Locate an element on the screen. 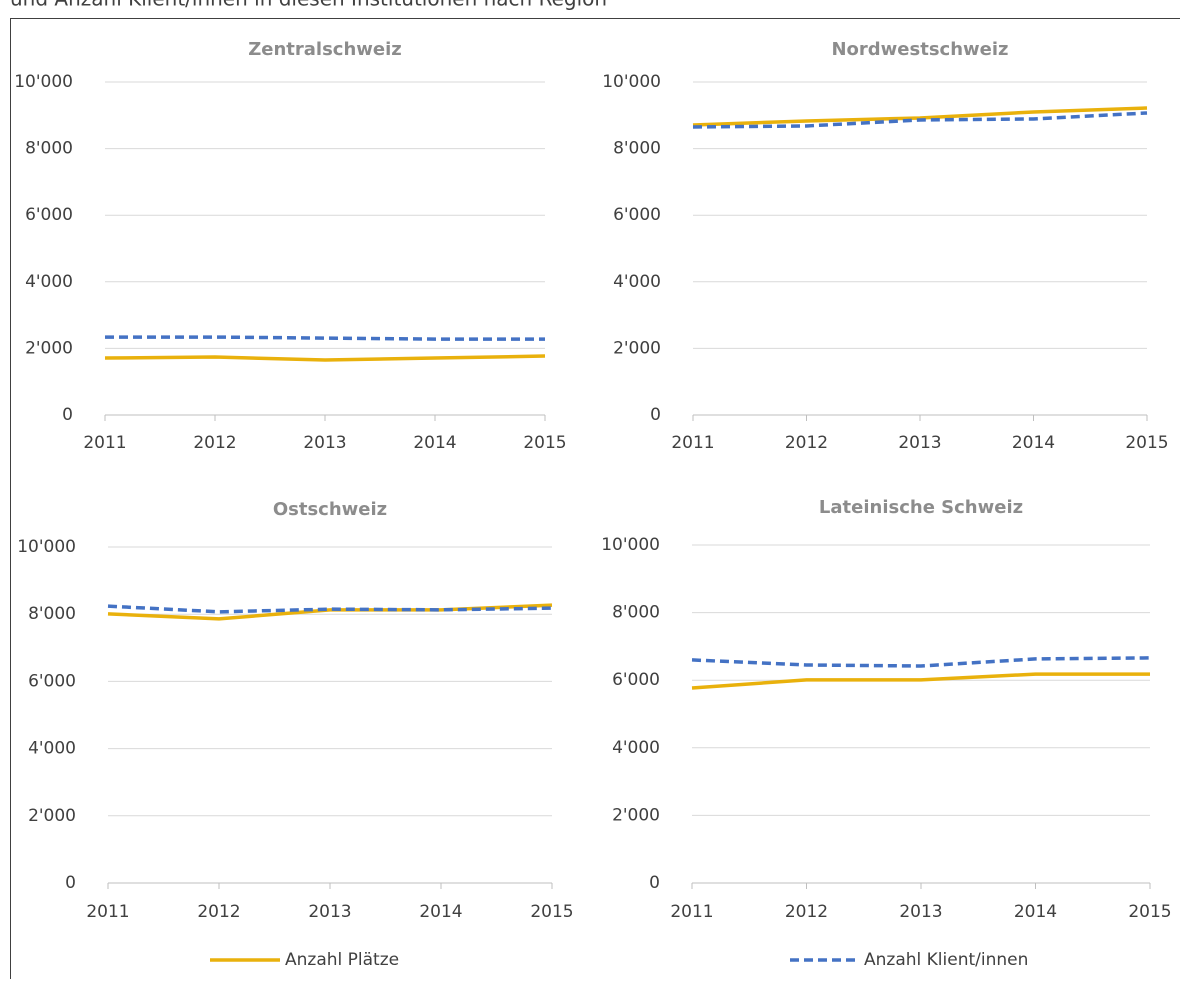  legend-label: Anzahl Plätze is located at coordinates (342, 960).